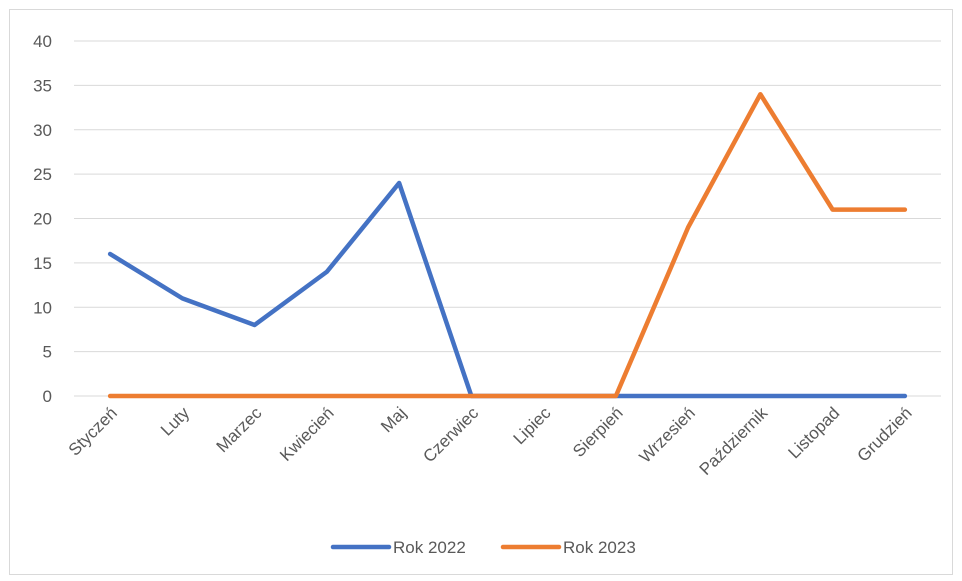 This screenshot has width=962, height=581. What do you see at coordinates (47, 352) in the screenshot?
I see `y-tick-label: 5` at bounding box center [47, 352].